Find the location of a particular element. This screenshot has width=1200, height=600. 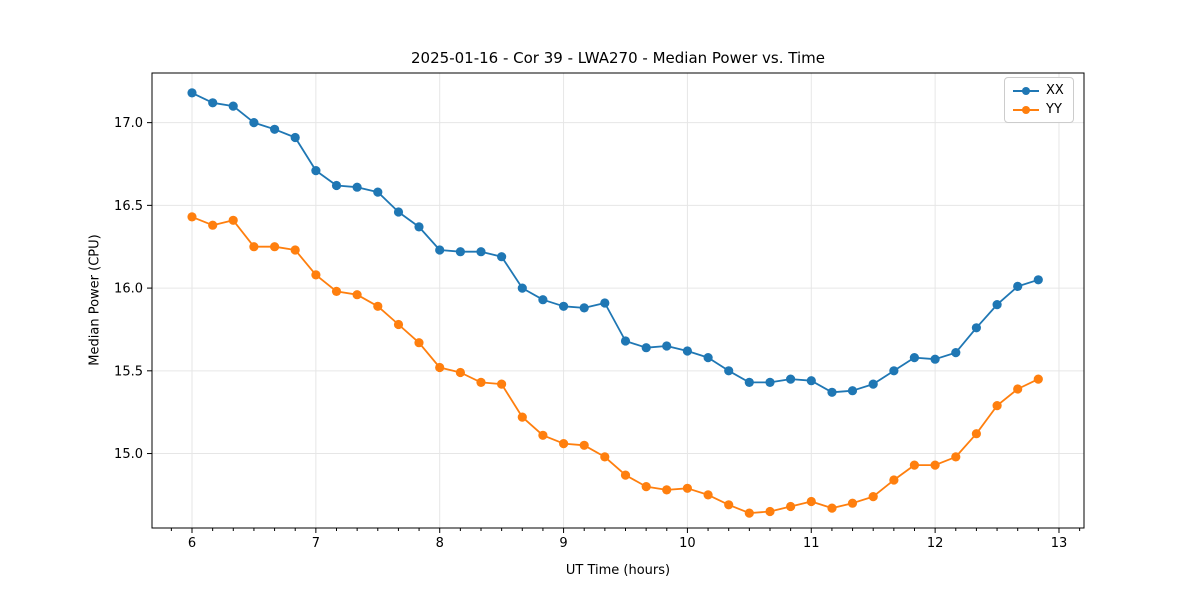

svg-text: 15.0 is located at coordinates (128, 454).